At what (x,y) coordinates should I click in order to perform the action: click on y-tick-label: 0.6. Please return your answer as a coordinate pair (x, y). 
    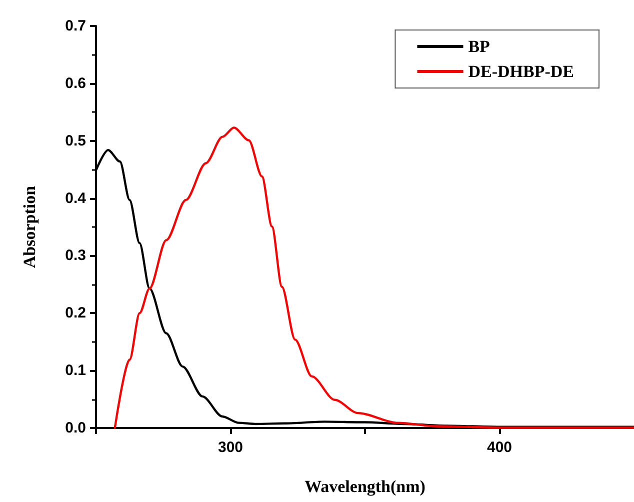
    Looking at the image, I should click on (75, 83).